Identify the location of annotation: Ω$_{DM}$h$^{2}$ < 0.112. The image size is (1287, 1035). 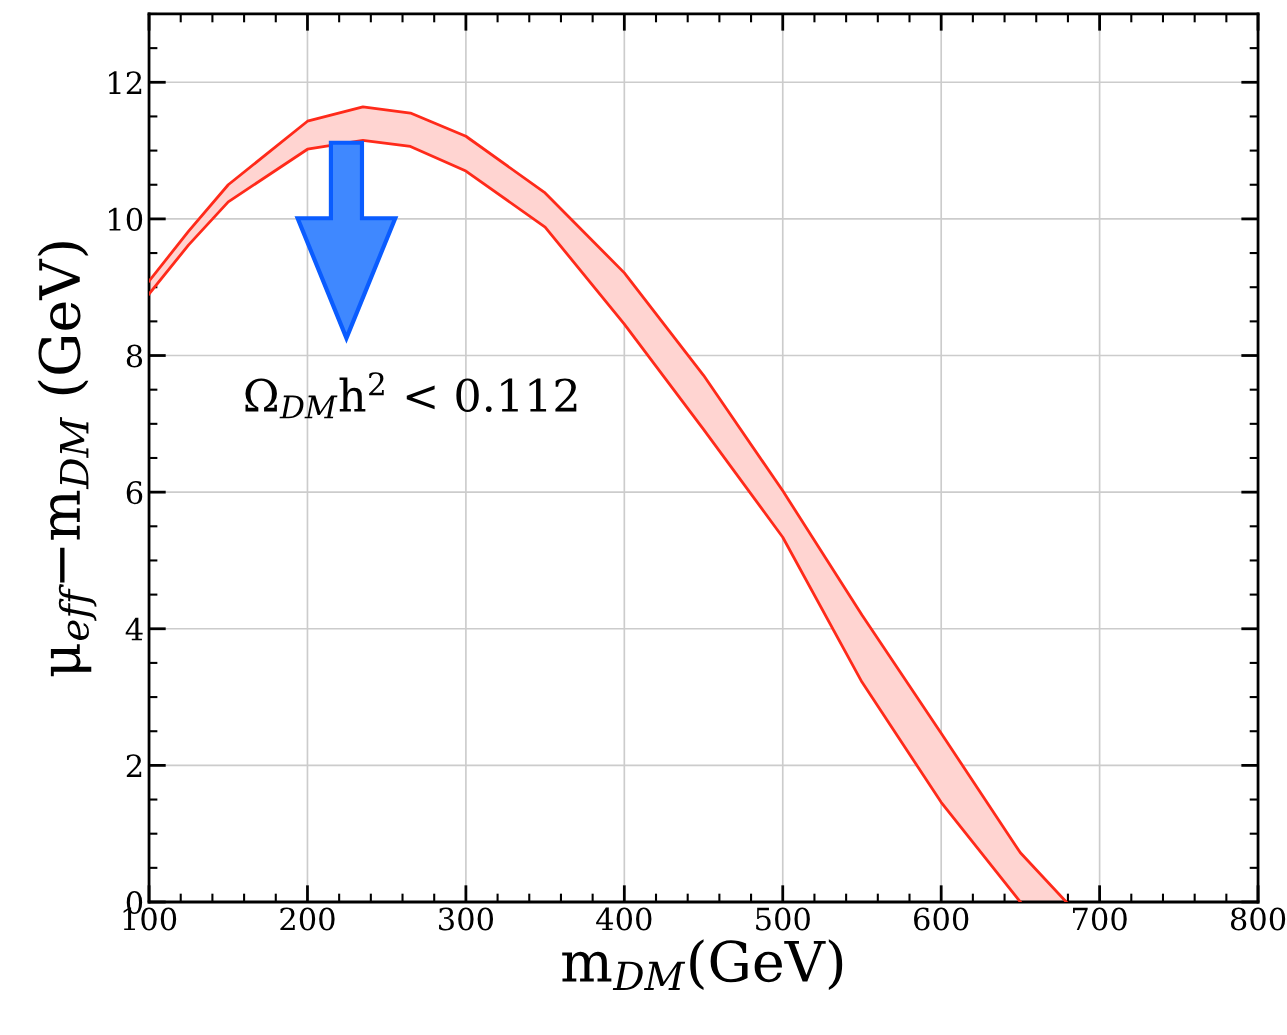
(411, 395).